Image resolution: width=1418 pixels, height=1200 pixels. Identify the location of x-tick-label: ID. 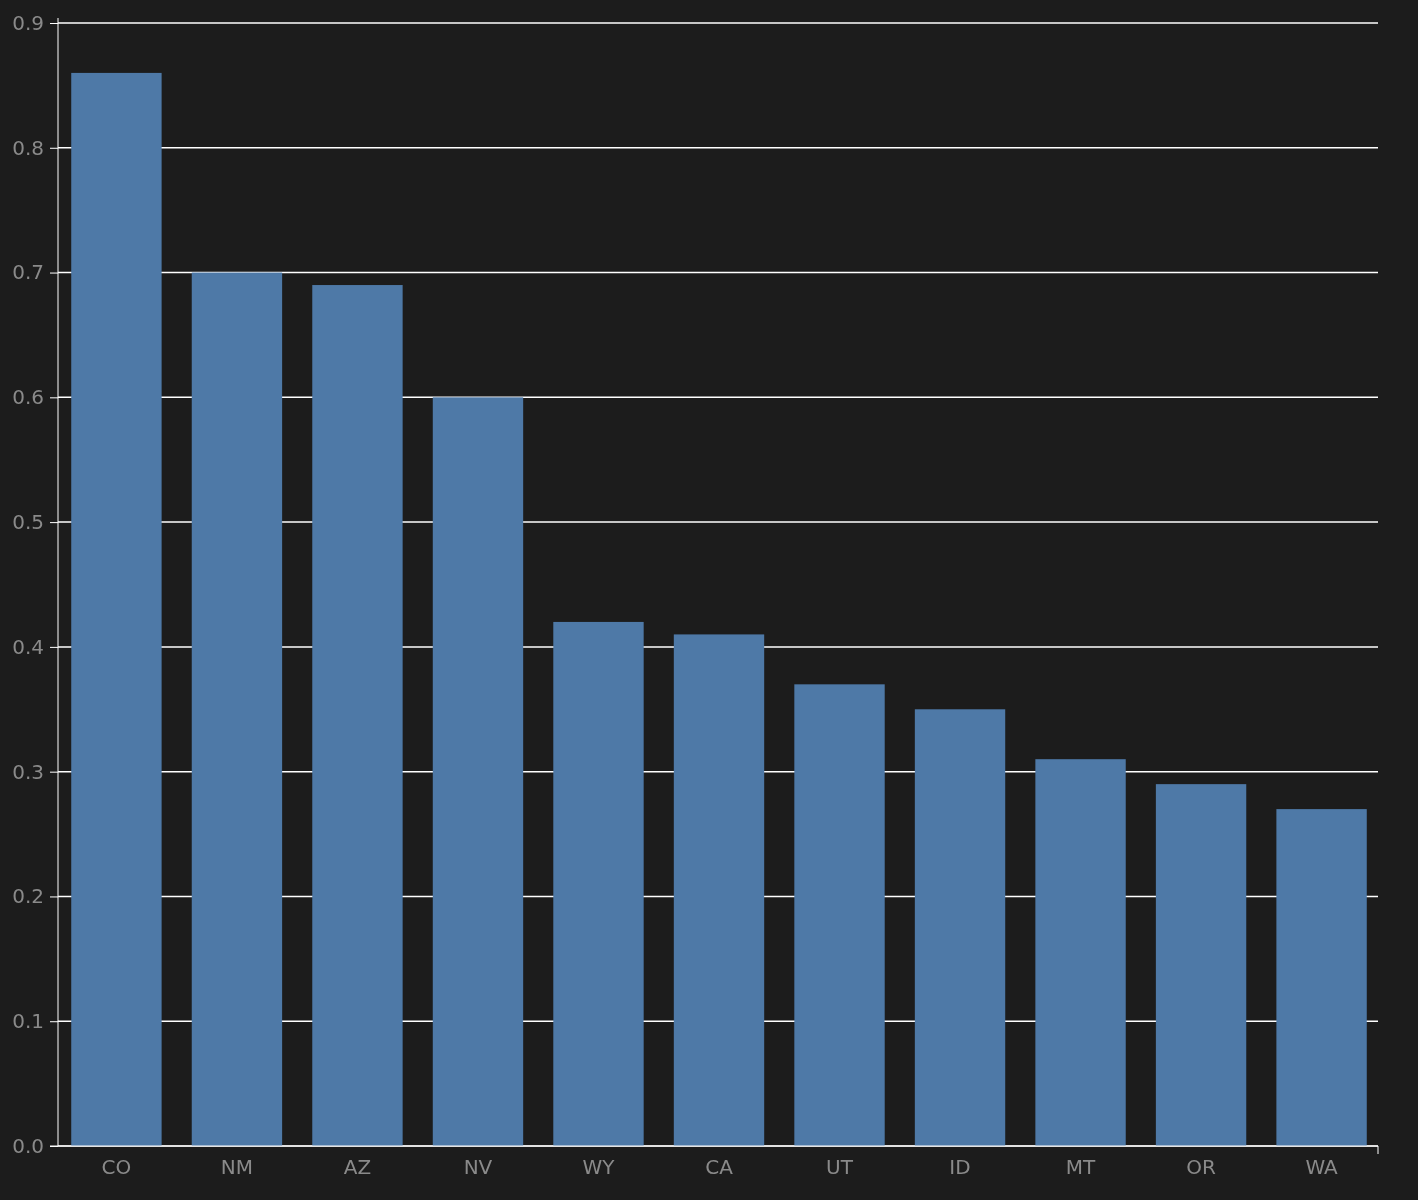
(960, 1167).